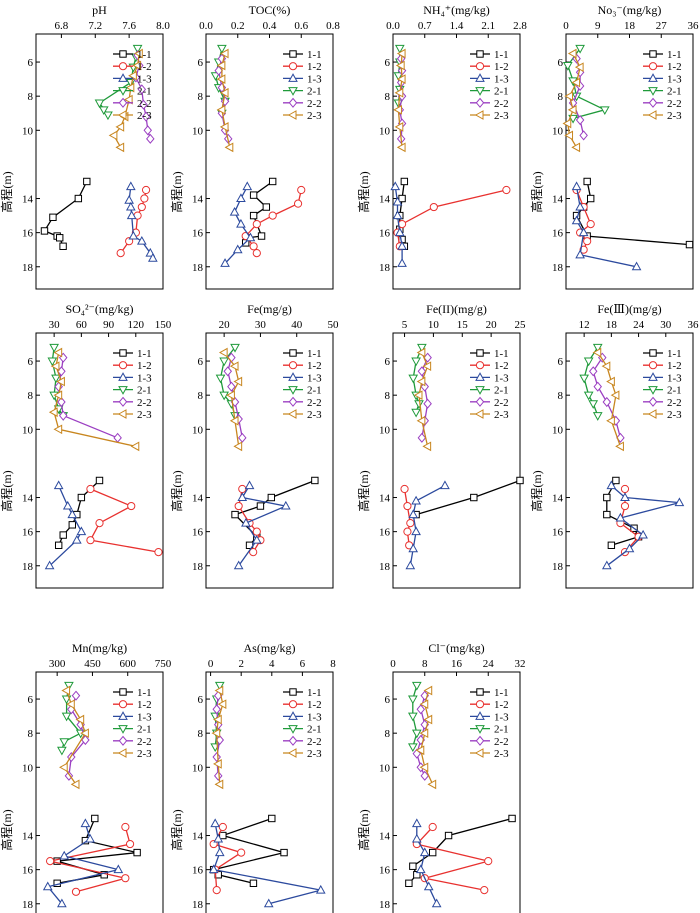 The height and width of the screenshot is (913, 700). Describe the element at coordinates (630, 26) in the screenshot. I see `x-tick-label: 18` at that location.